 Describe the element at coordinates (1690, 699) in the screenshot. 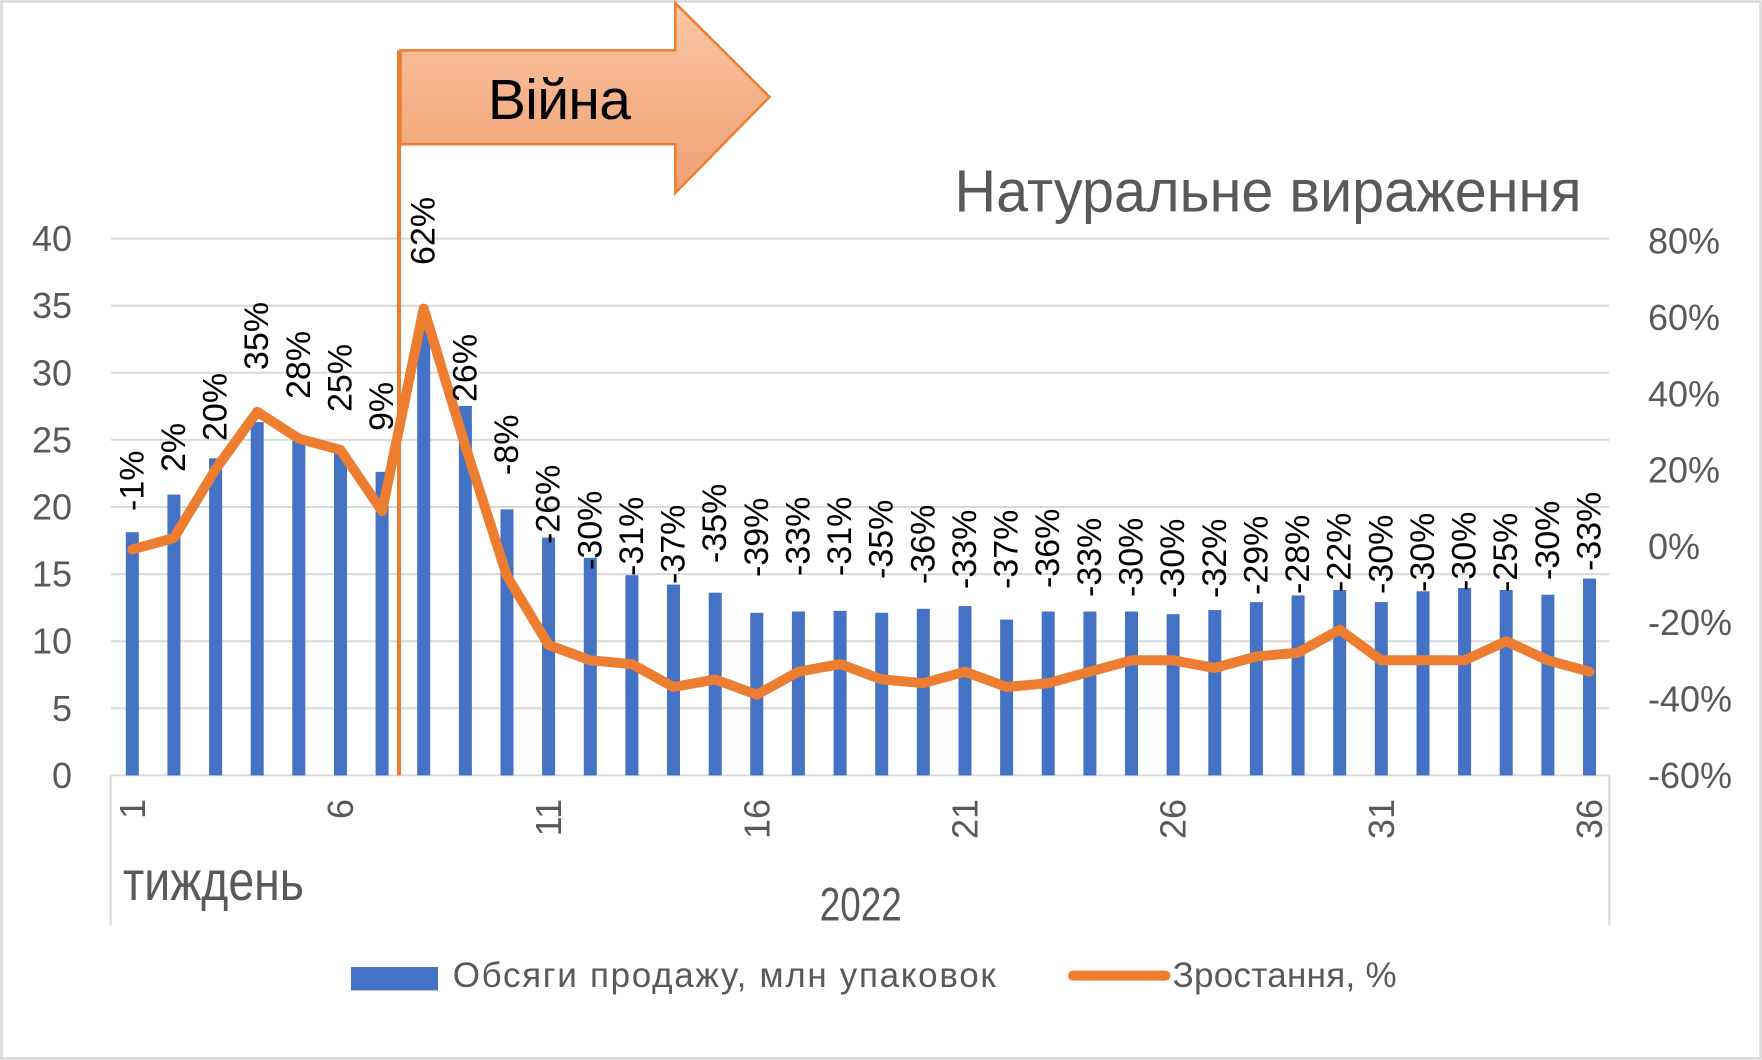

I see `svg-text: -40%` at that location.